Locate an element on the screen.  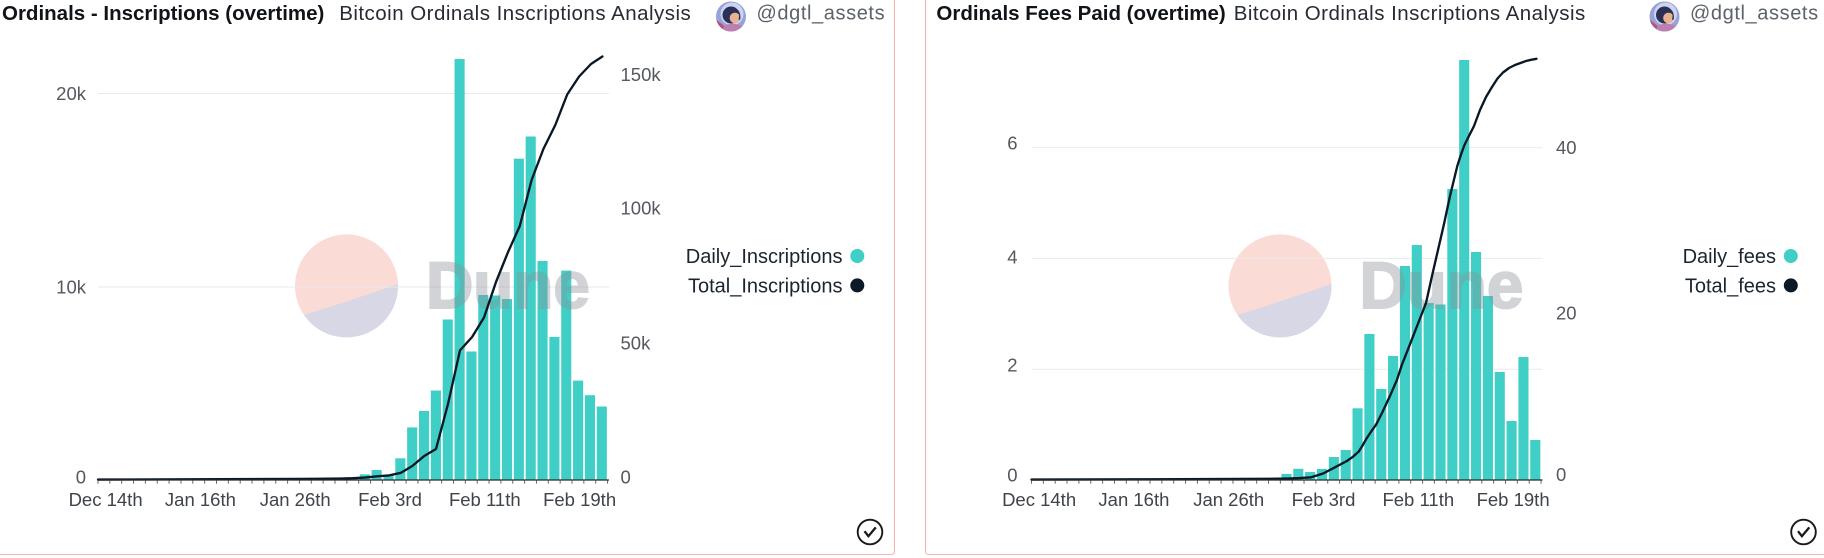
svg-text: 2 is located at coordinates (1012, 365).